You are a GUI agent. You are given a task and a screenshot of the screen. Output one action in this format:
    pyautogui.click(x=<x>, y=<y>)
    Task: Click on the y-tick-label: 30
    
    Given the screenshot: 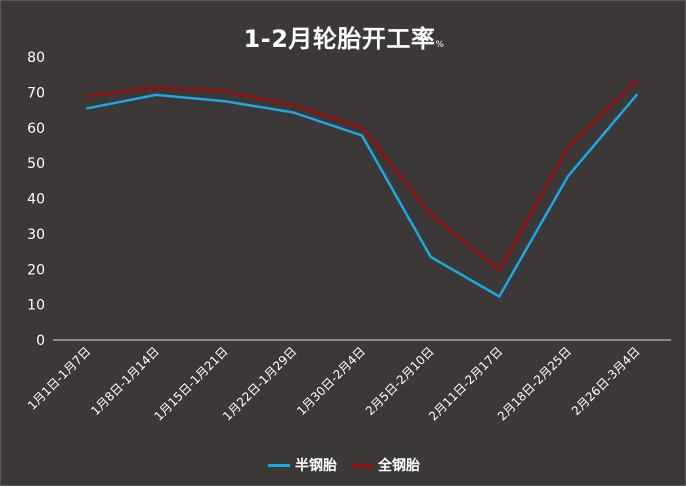 What is the action you would take?
    pyautogui.click(x=36, y=235)
    